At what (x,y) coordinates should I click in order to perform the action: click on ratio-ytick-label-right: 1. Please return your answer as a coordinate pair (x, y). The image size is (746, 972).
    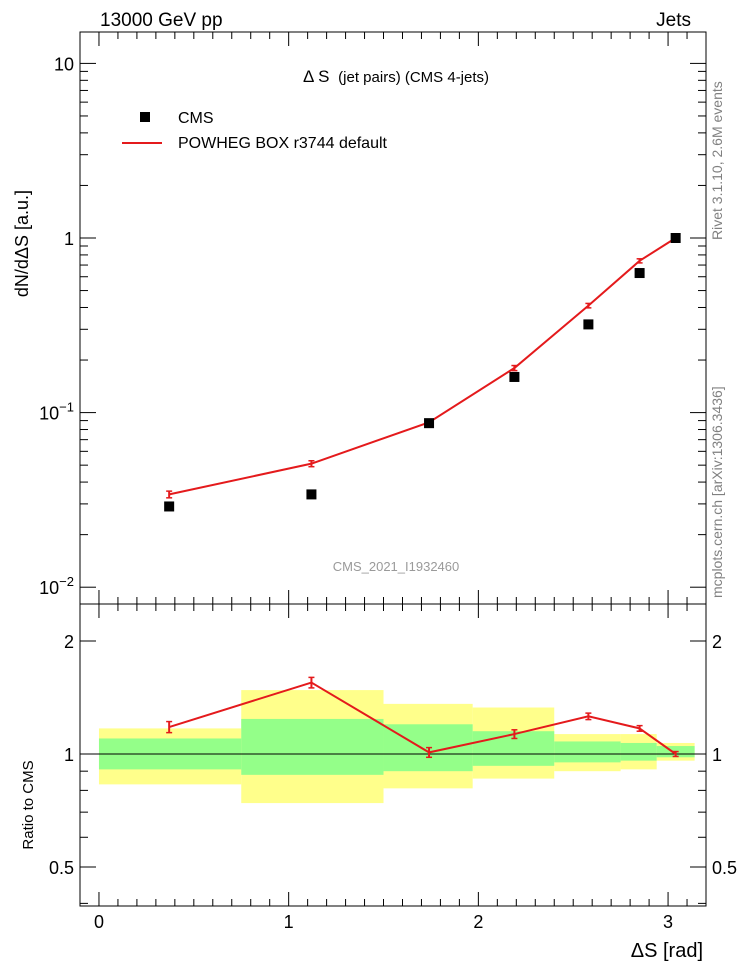
    Looking at the image, I should click on (717, 755).